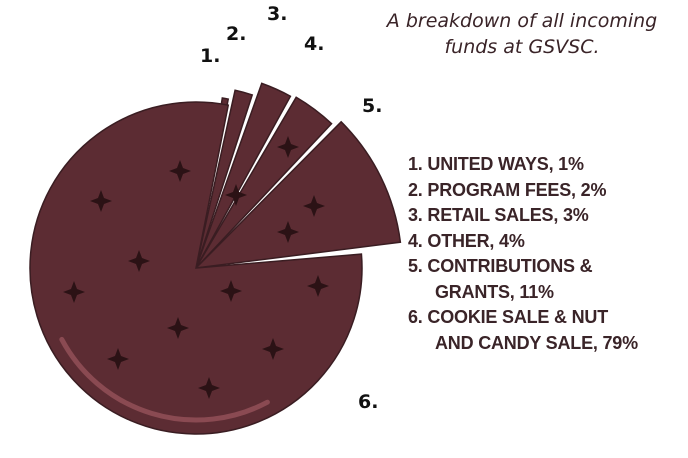 This screenshot has height=458, width=688. What do you see at coordinates (522, 47) in the screenshot?
I see `subtitle-line-2: funds at GSVSC.` at bounding box center [522, 47].